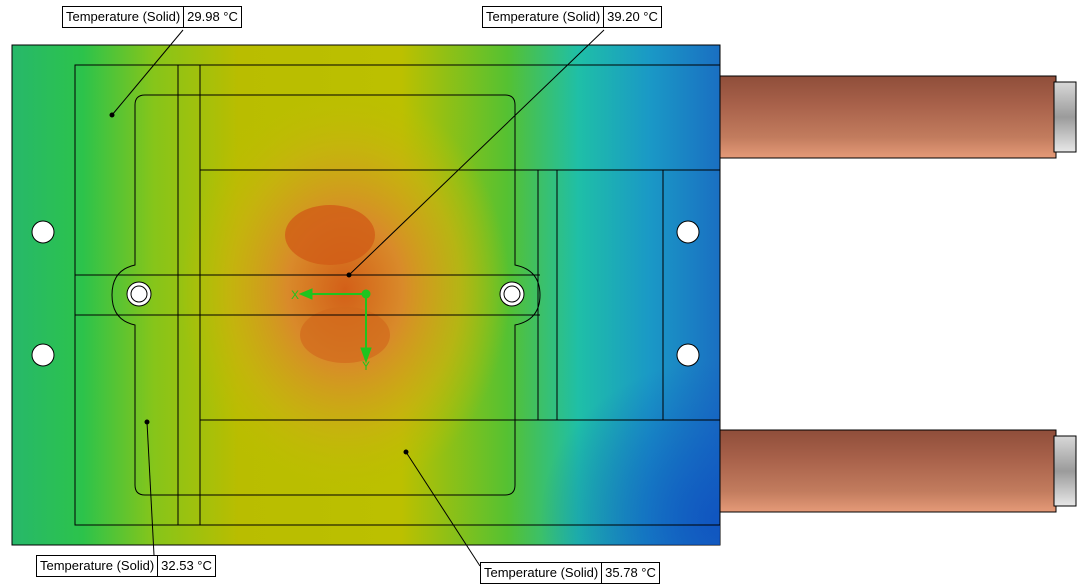  I want to click on probe-label-3: Temperature (Solid) 32.53 °C, so click(126, 566).